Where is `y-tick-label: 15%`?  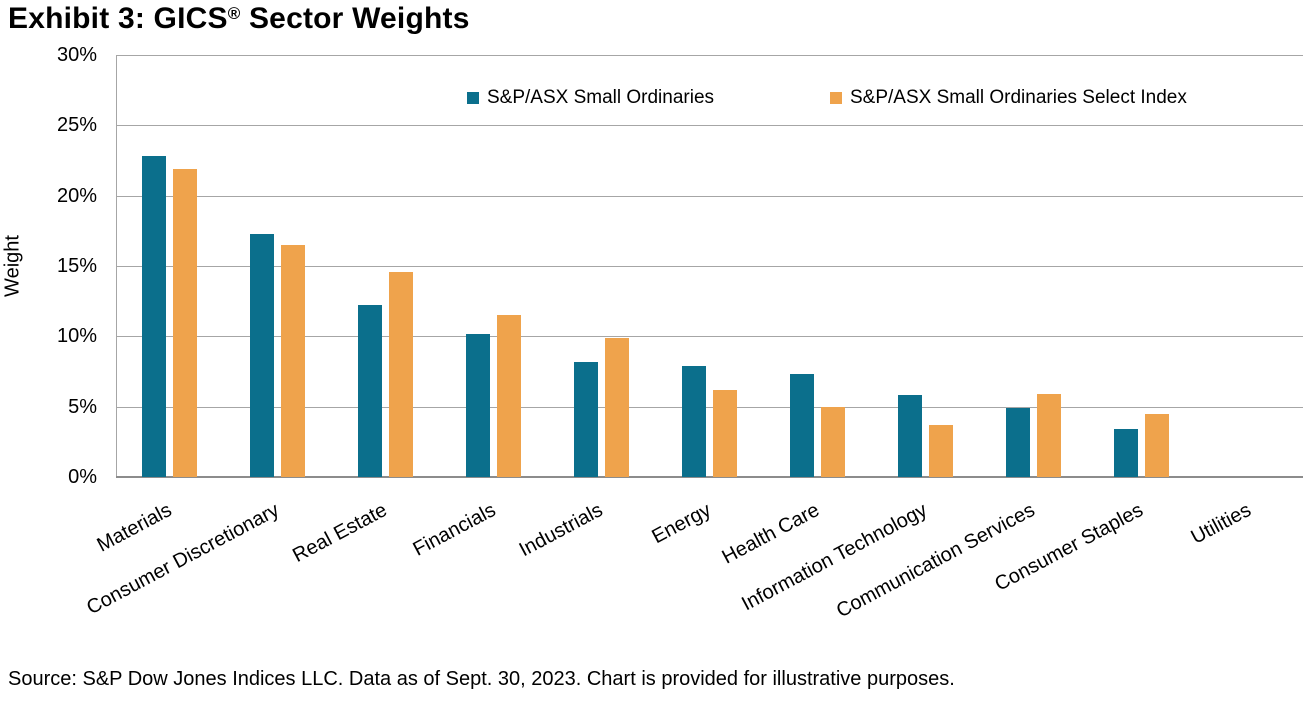
y-tick-label: 15% is located at coordinates (76, 266).